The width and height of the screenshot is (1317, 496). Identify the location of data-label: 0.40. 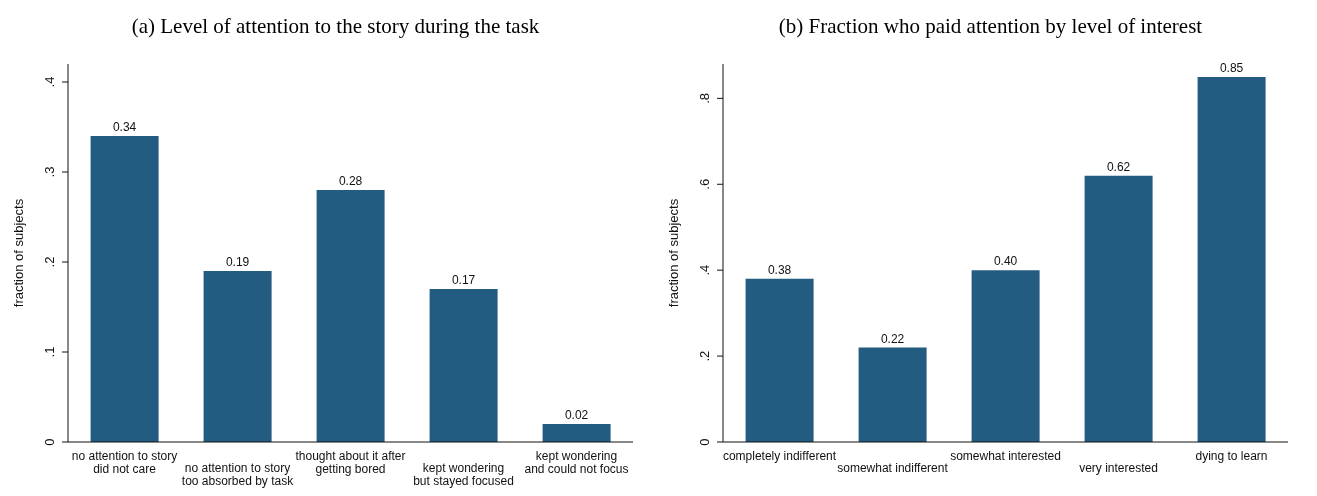
(1005, 261).